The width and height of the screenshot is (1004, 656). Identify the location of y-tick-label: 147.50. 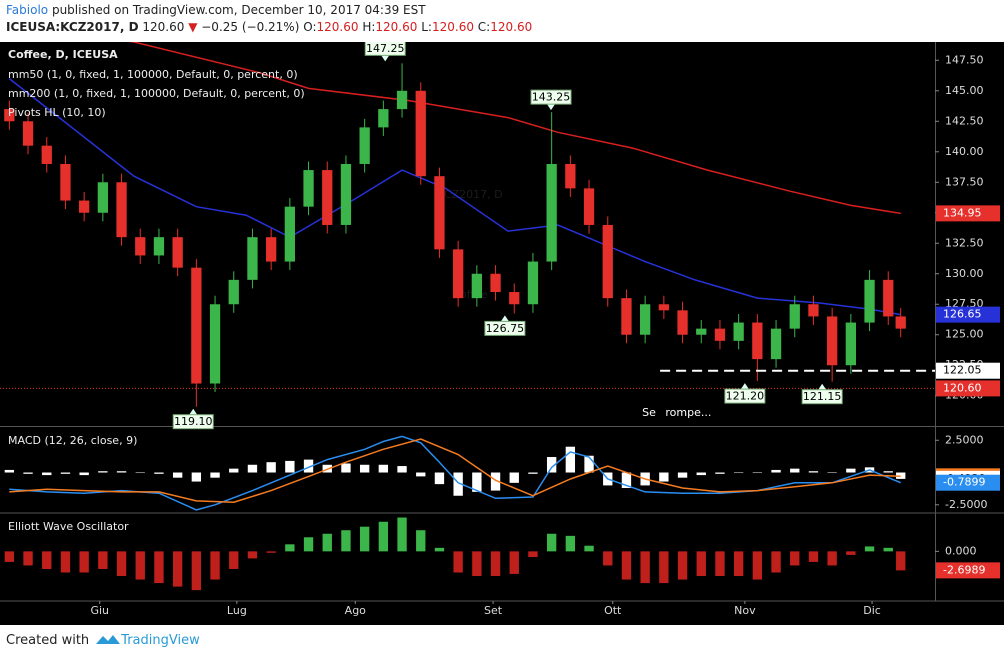
(964, 59).